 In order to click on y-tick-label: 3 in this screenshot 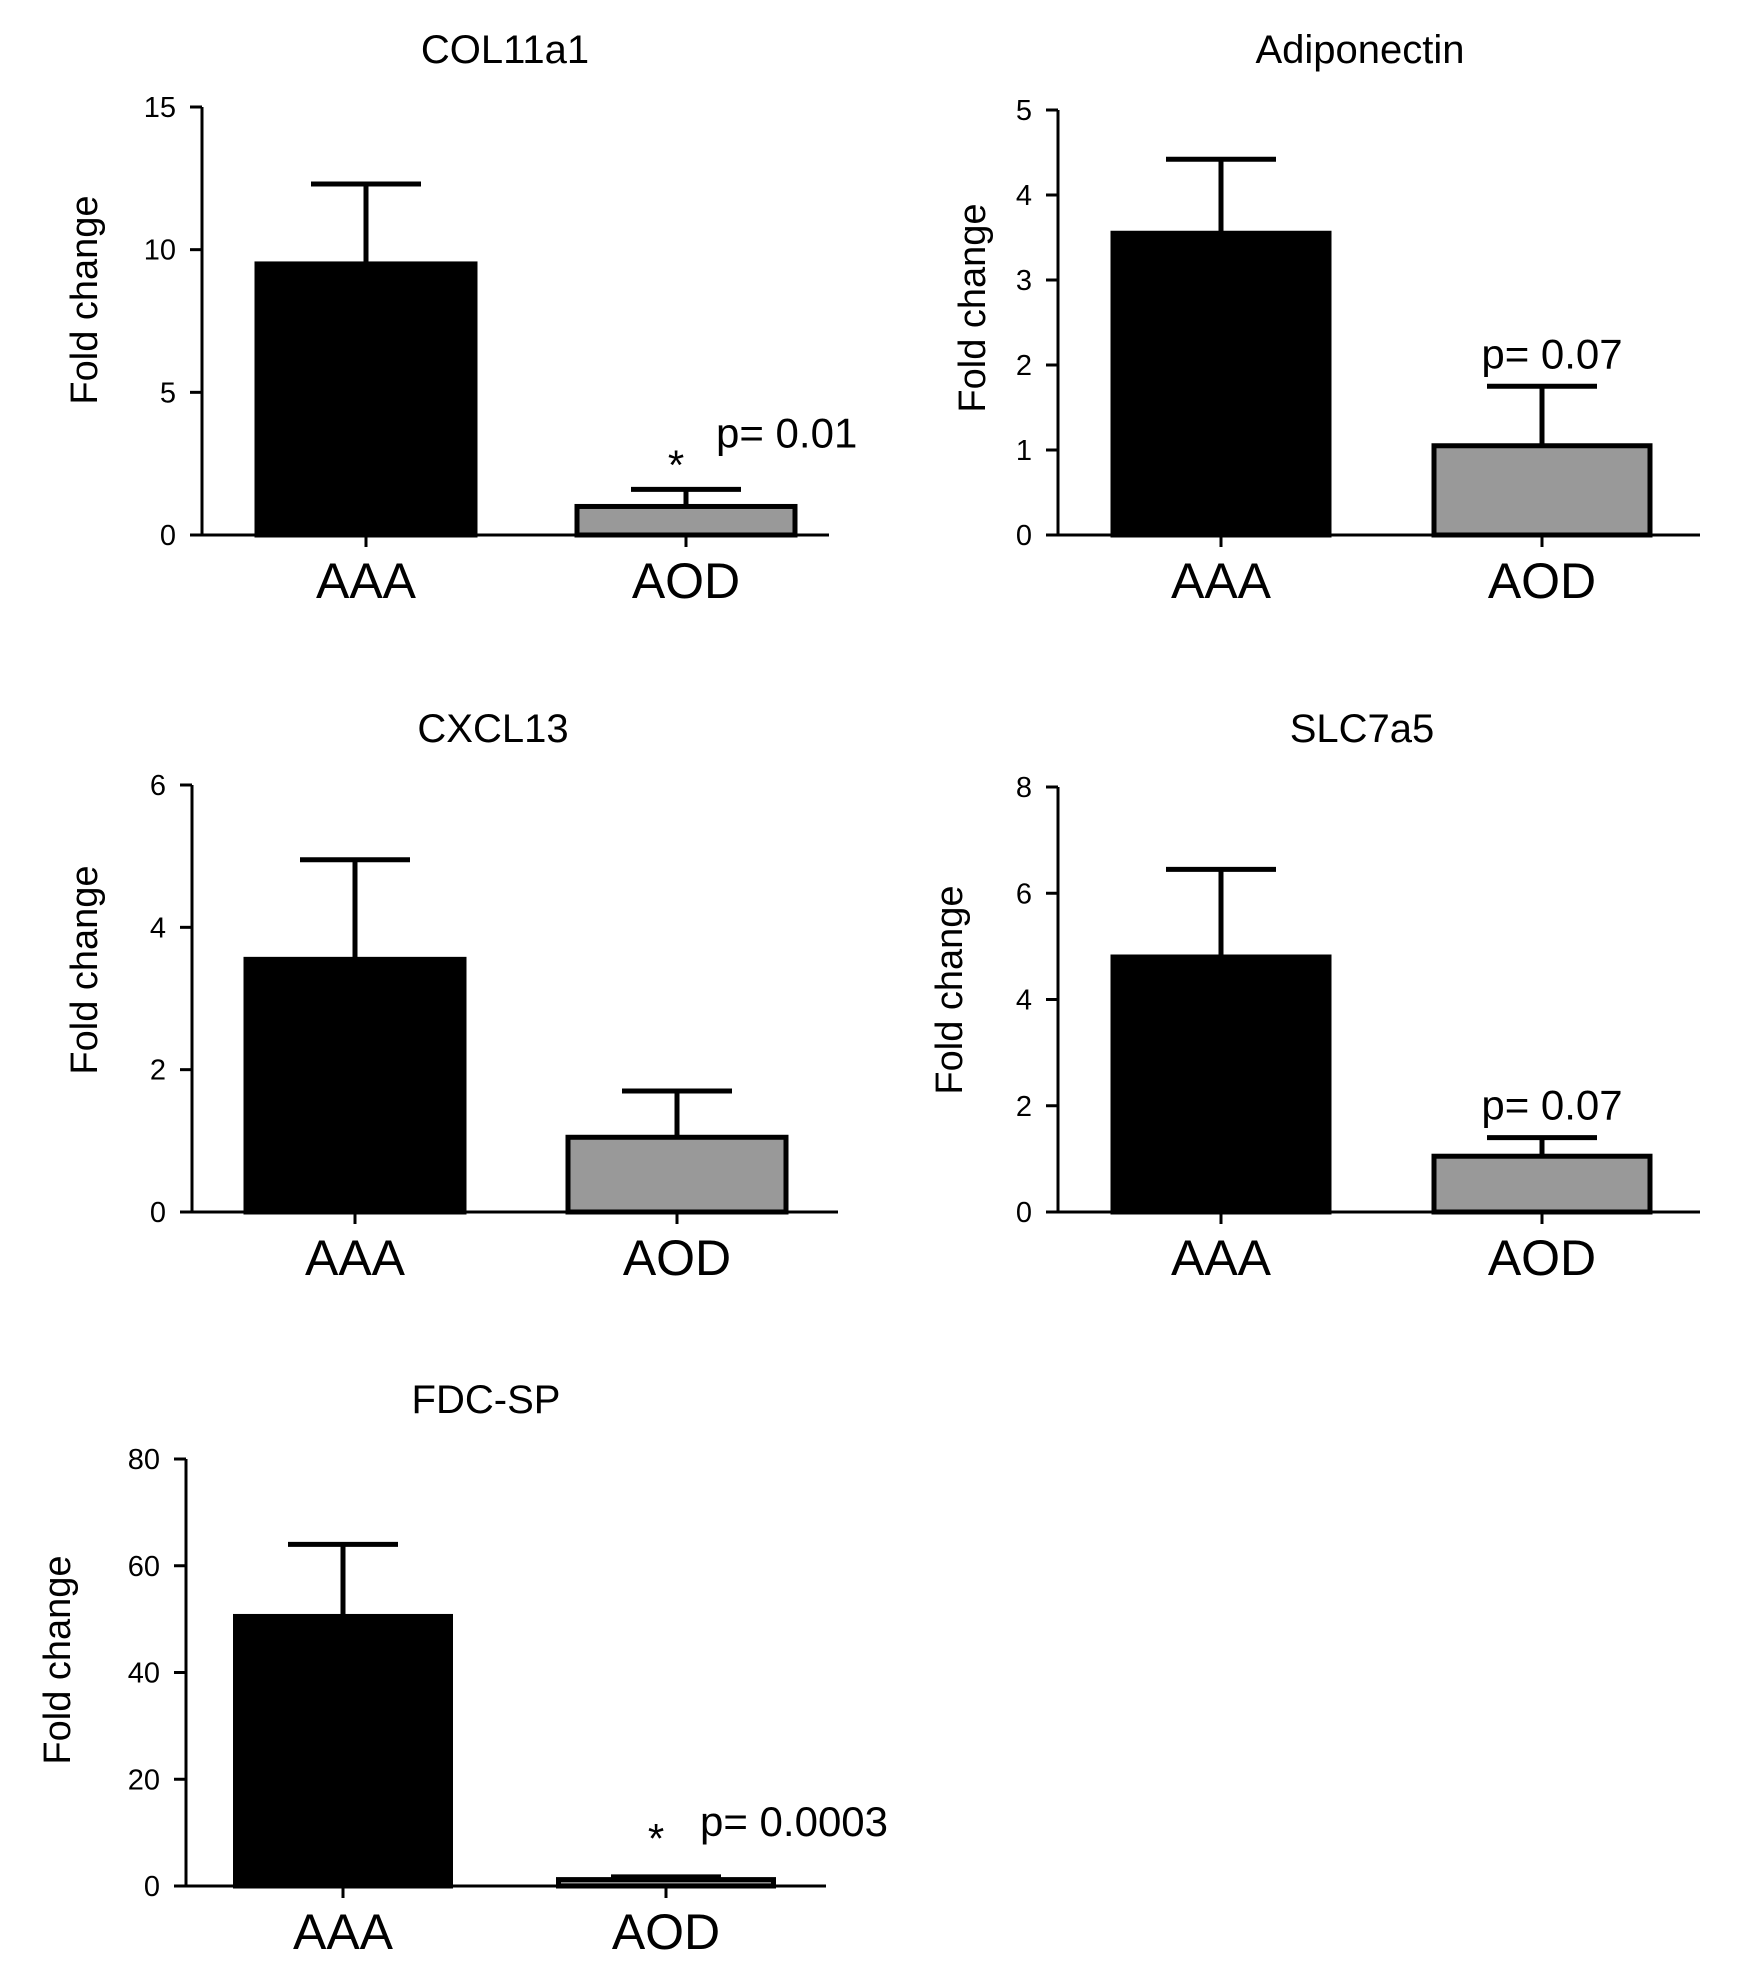, I will do `click(1024, 281)`.